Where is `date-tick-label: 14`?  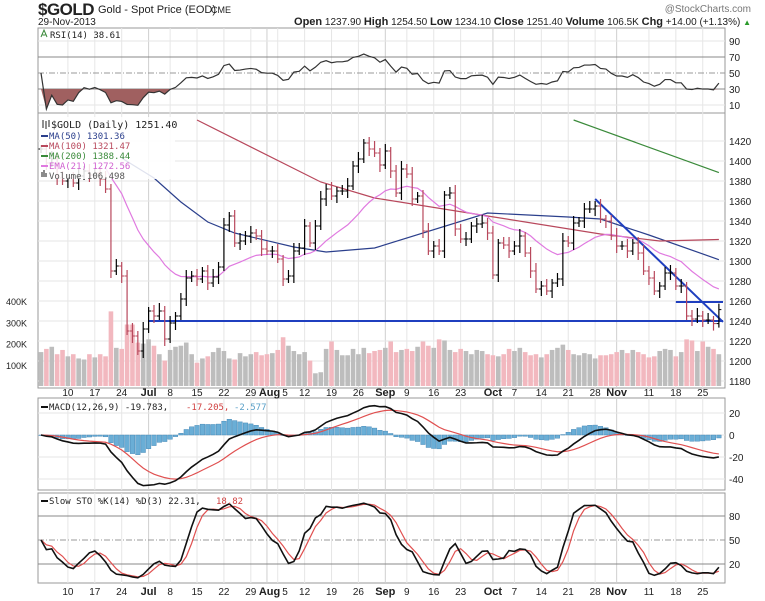
date-tick-label: 14 is located at coordinates (542, 592).